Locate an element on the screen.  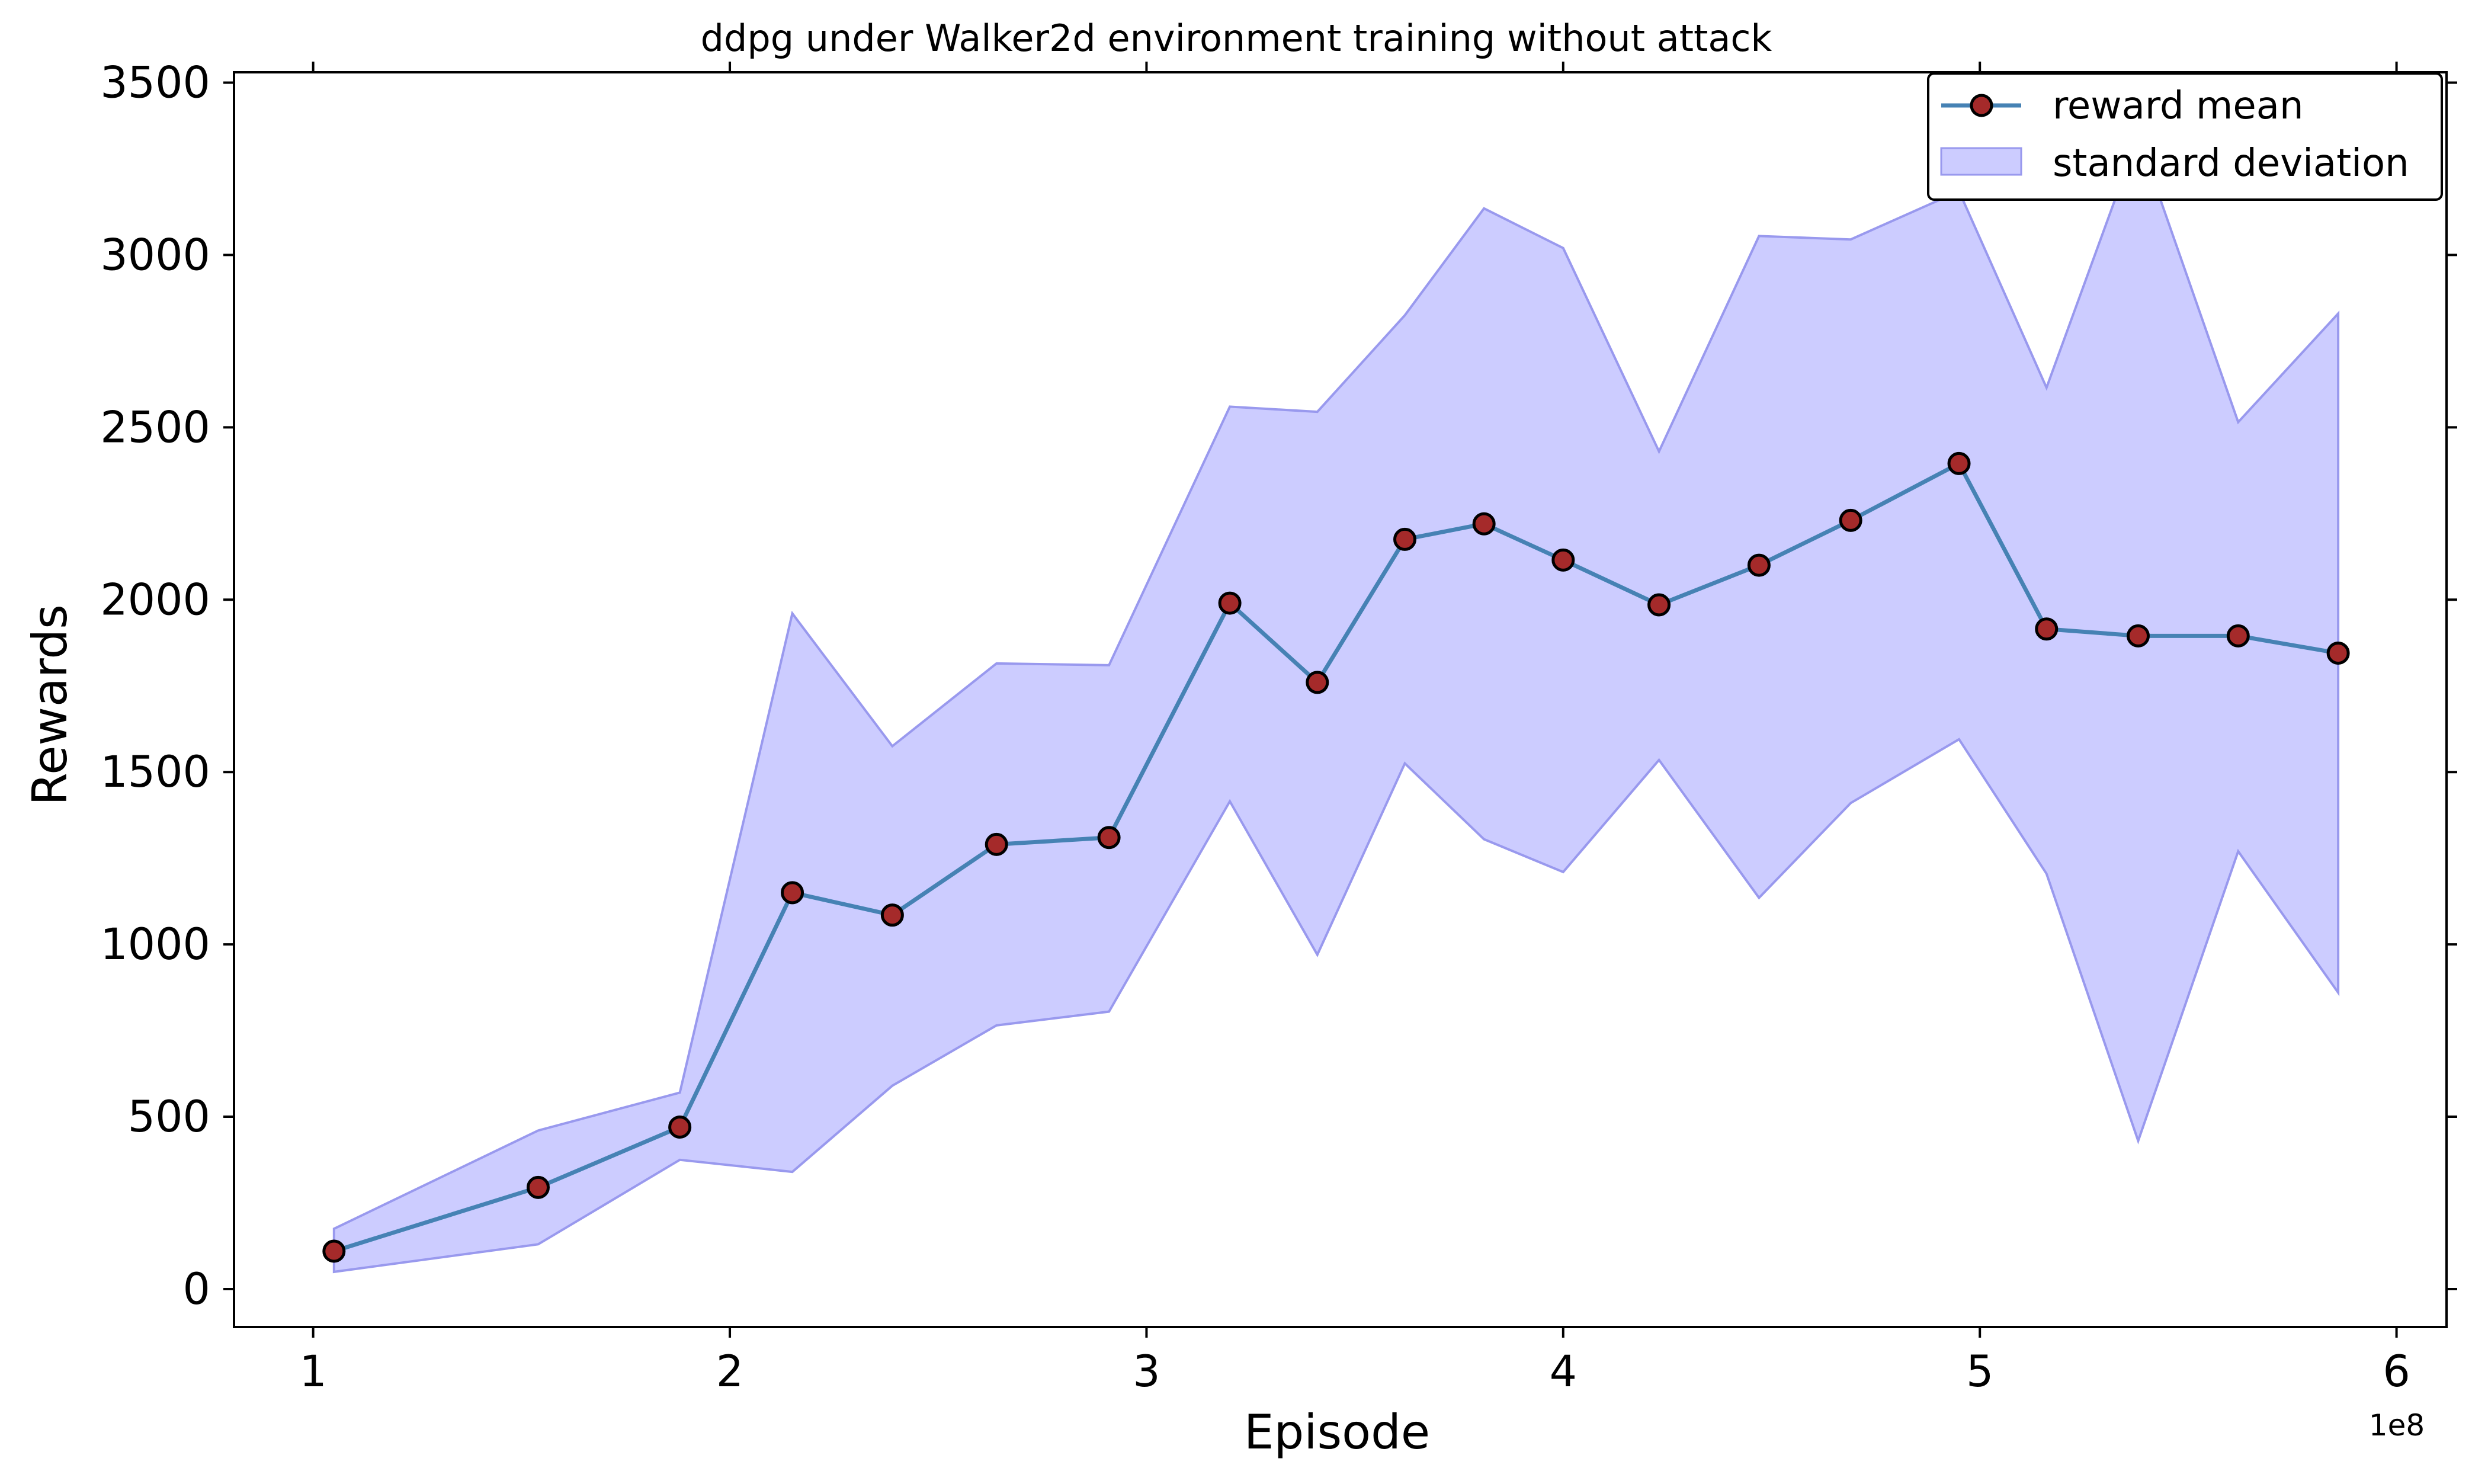
legend-box is located at coordinates (2185, 136).